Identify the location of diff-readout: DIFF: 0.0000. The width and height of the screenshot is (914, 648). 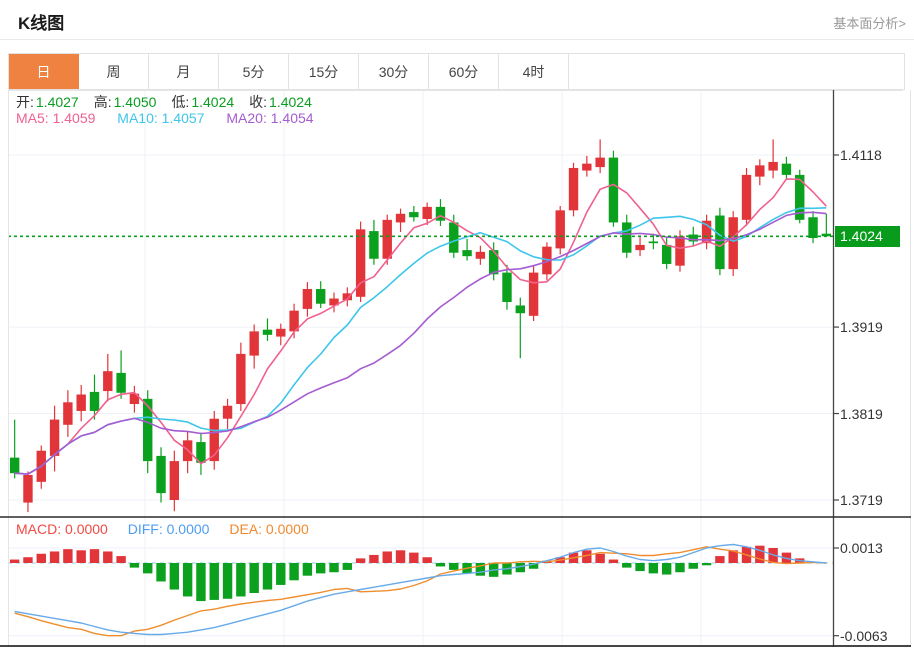
(169, 529).